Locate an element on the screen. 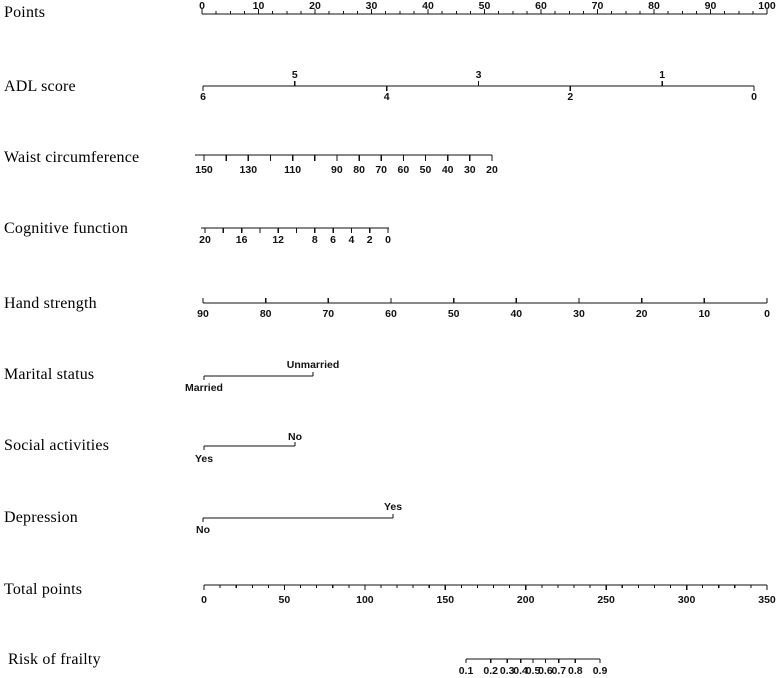 This screenshot has height=678, width=777. axis-depression: No Yes is located at coordinates (299, 518).